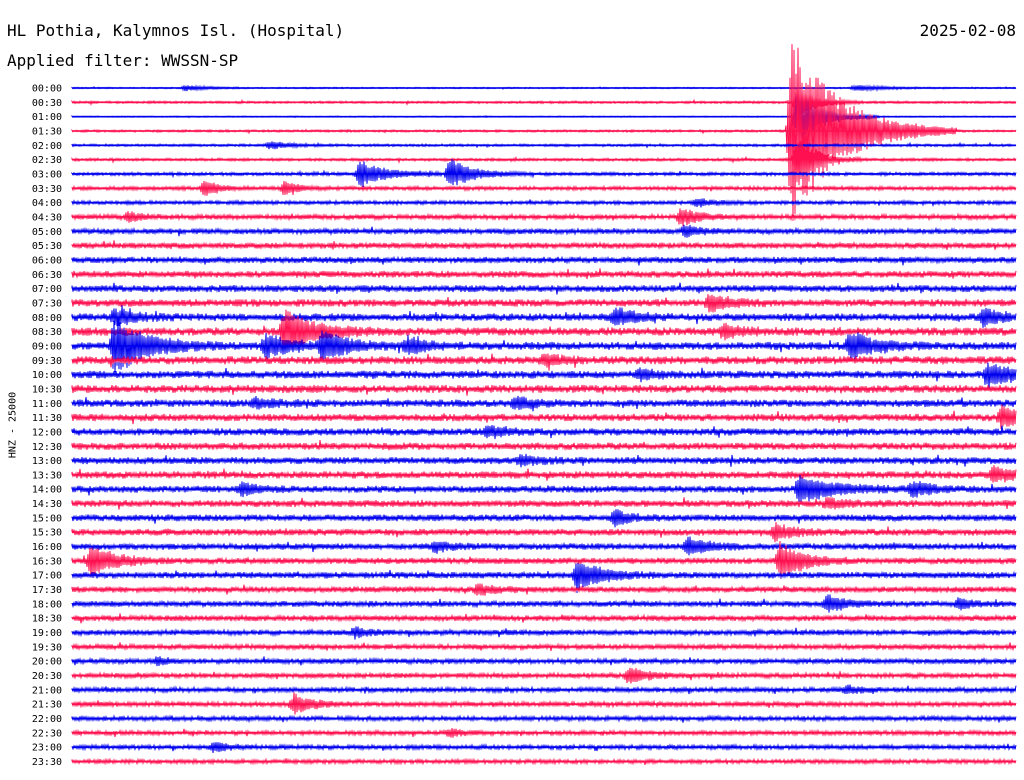  What do you see at coordinates (47, 303) in the screenshot?
I see `time-label: 07:30` at bounding box center [47, 303].